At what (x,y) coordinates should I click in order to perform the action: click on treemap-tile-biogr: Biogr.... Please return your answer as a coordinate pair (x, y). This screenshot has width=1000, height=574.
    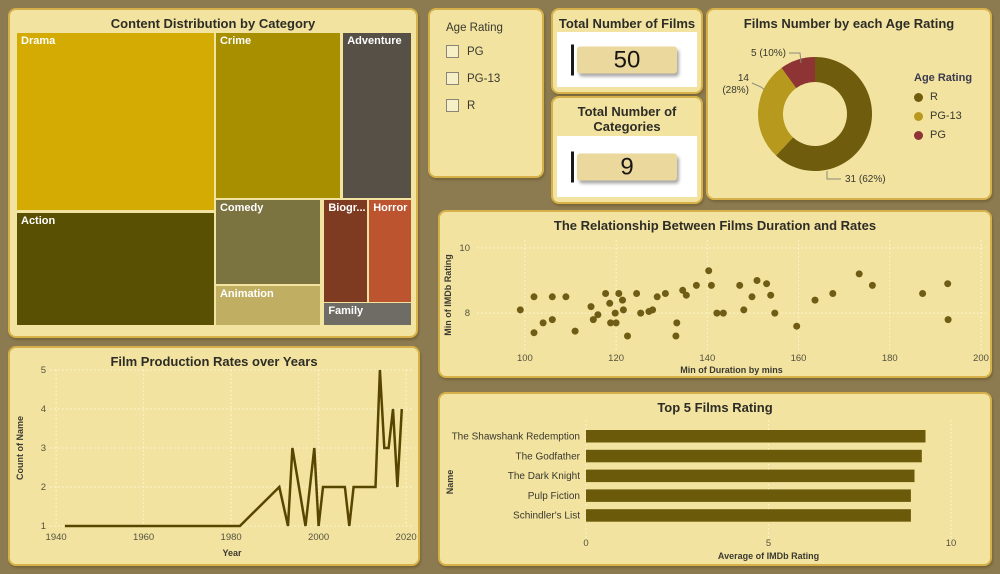
    Looking at the image, I should click on (346, 251).